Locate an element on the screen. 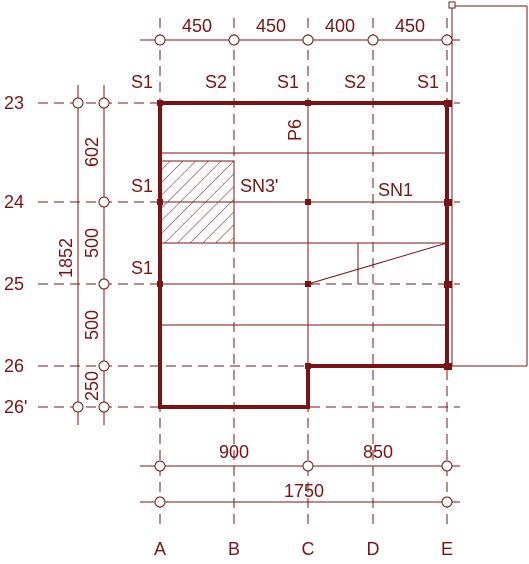 This screenshot has height=564, width=529. column-label-c: C is located at coordinates (308, 549).